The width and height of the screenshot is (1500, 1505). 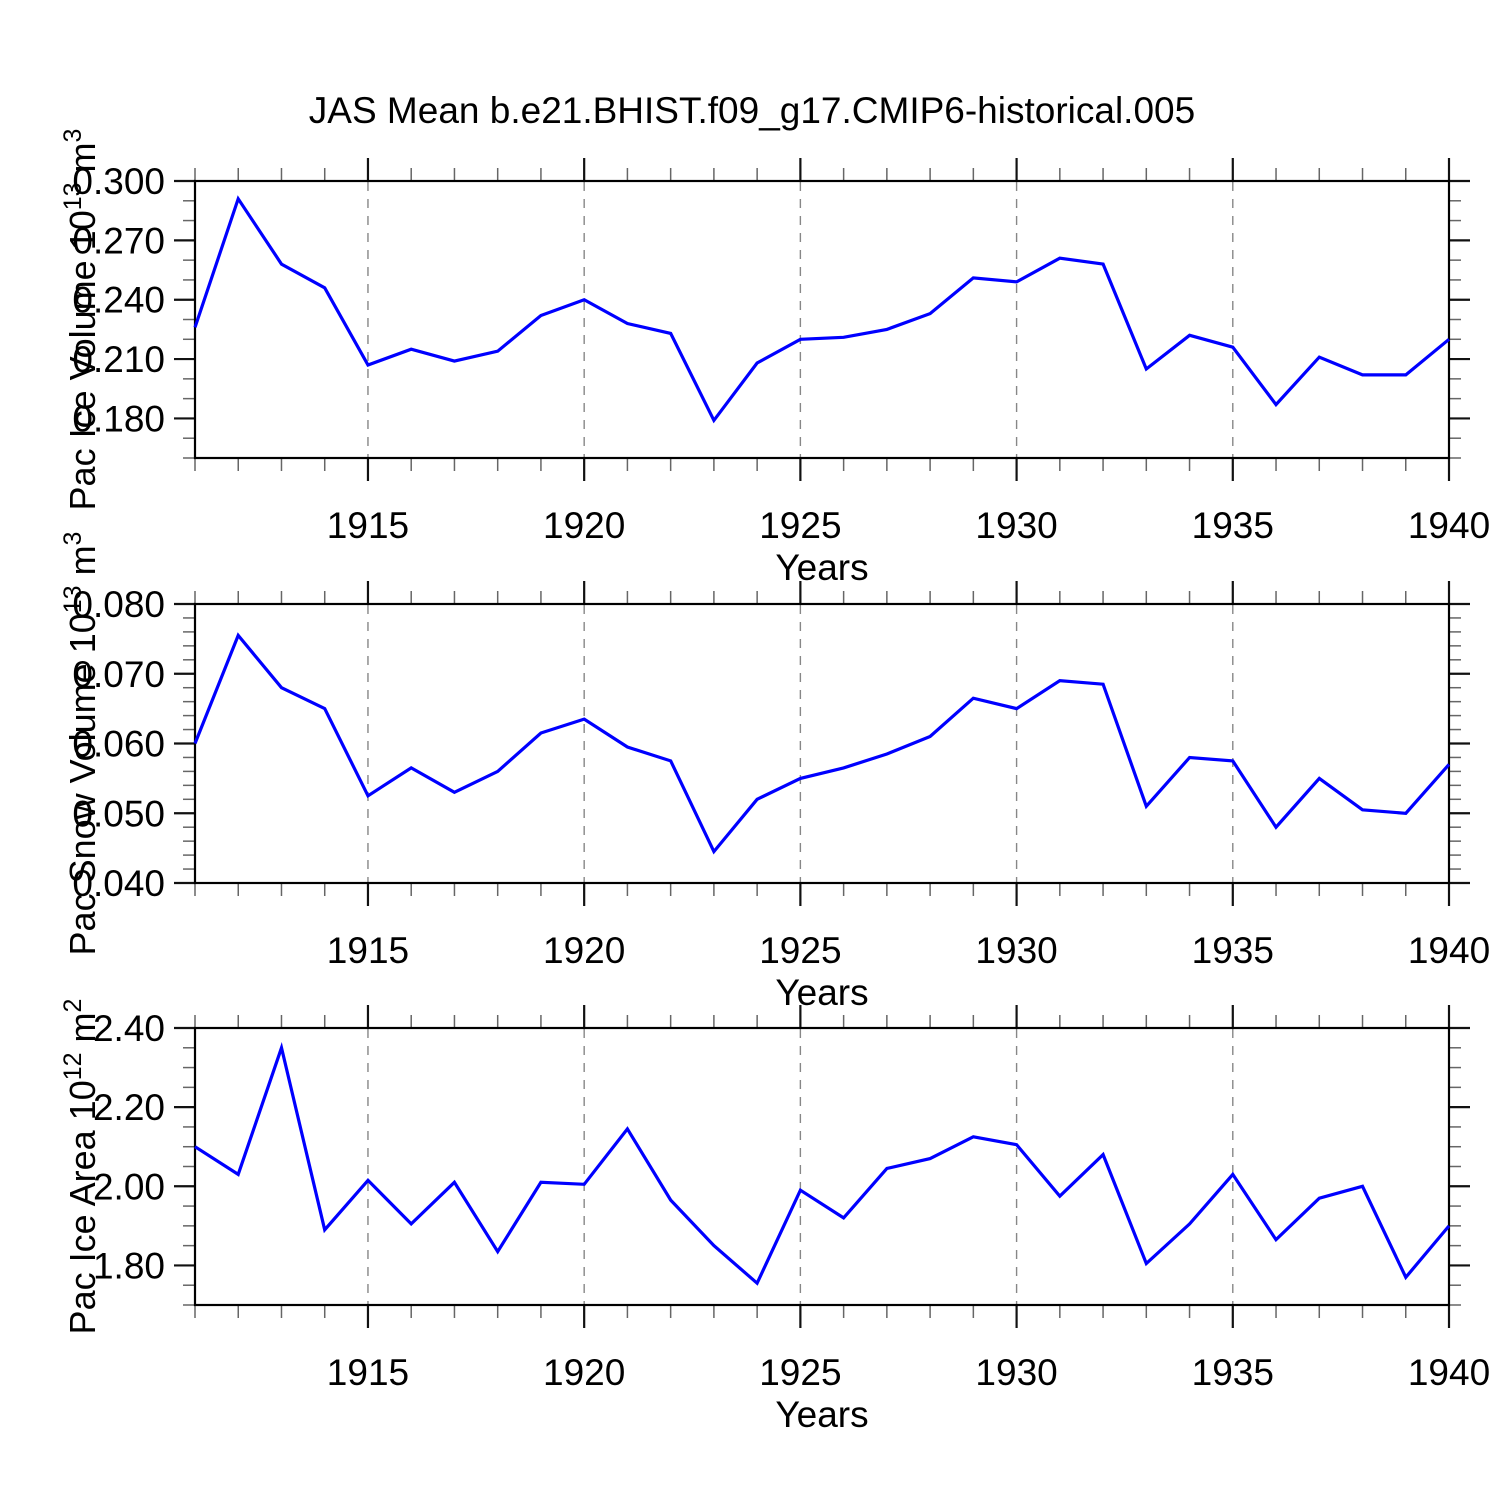 I want to click on y-tick-labels: 0.080 0.070 0.060 0.050 0.040, so click(x=118, y=744).